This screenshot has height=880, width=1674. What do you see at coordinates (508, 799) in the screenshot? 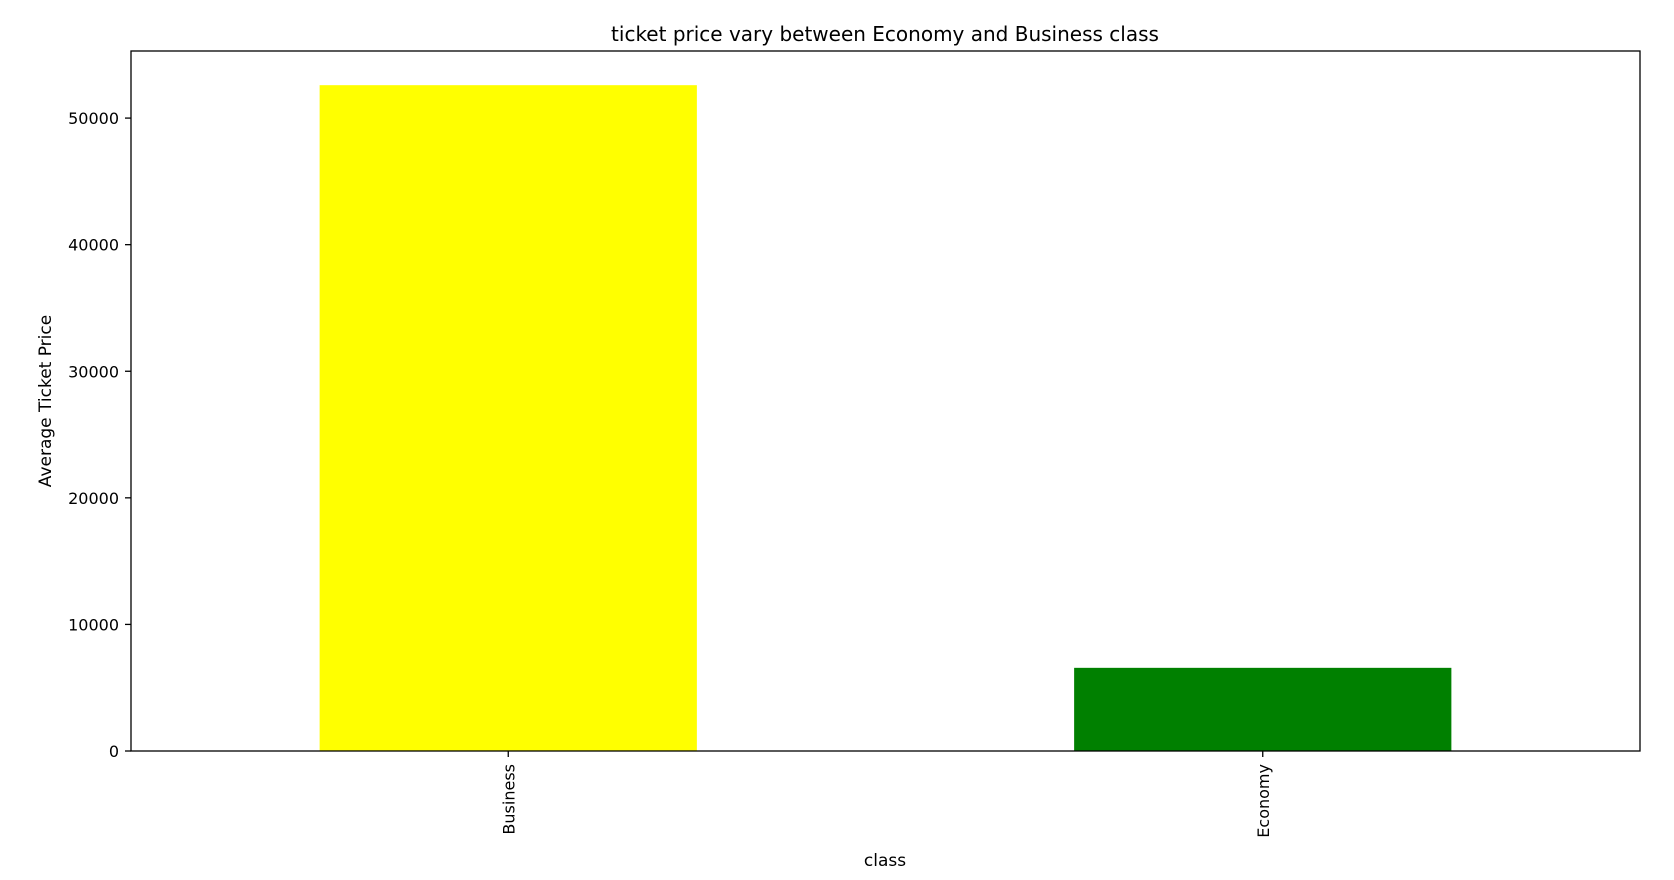
I see `x-tick-label-business: Business` at bounding box center [508, 799].